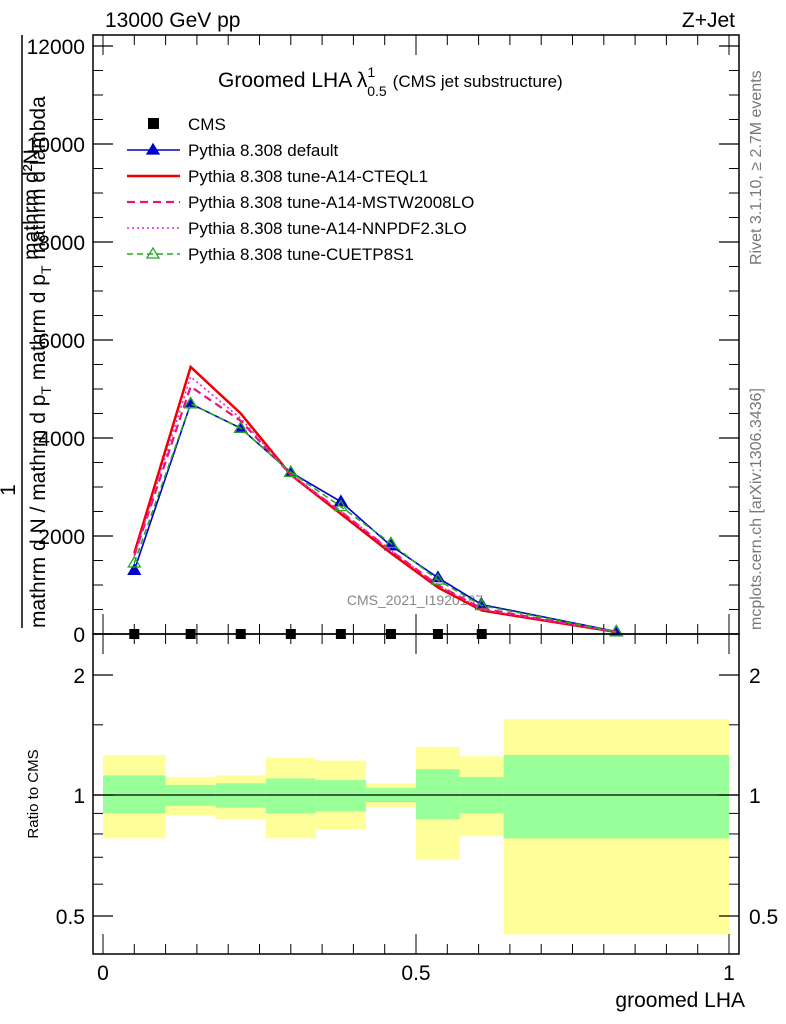  What do you see at coordinates (680, 1000) in the screenshot?
I see `ratio-xlabel: groomed LHA` at bounding box center [680, 1000].